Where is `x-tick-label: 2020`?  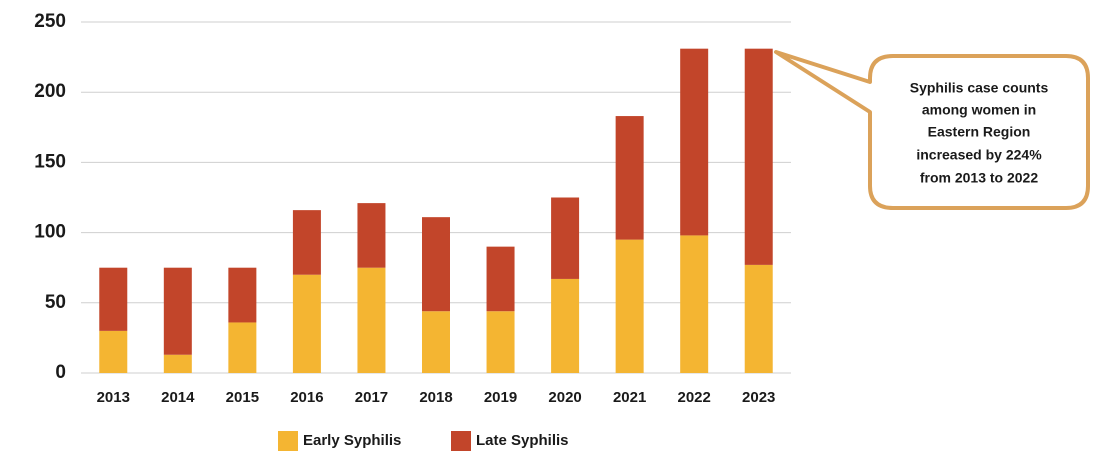 x-tick-label: 2020 is located at coordinates (564, 397).